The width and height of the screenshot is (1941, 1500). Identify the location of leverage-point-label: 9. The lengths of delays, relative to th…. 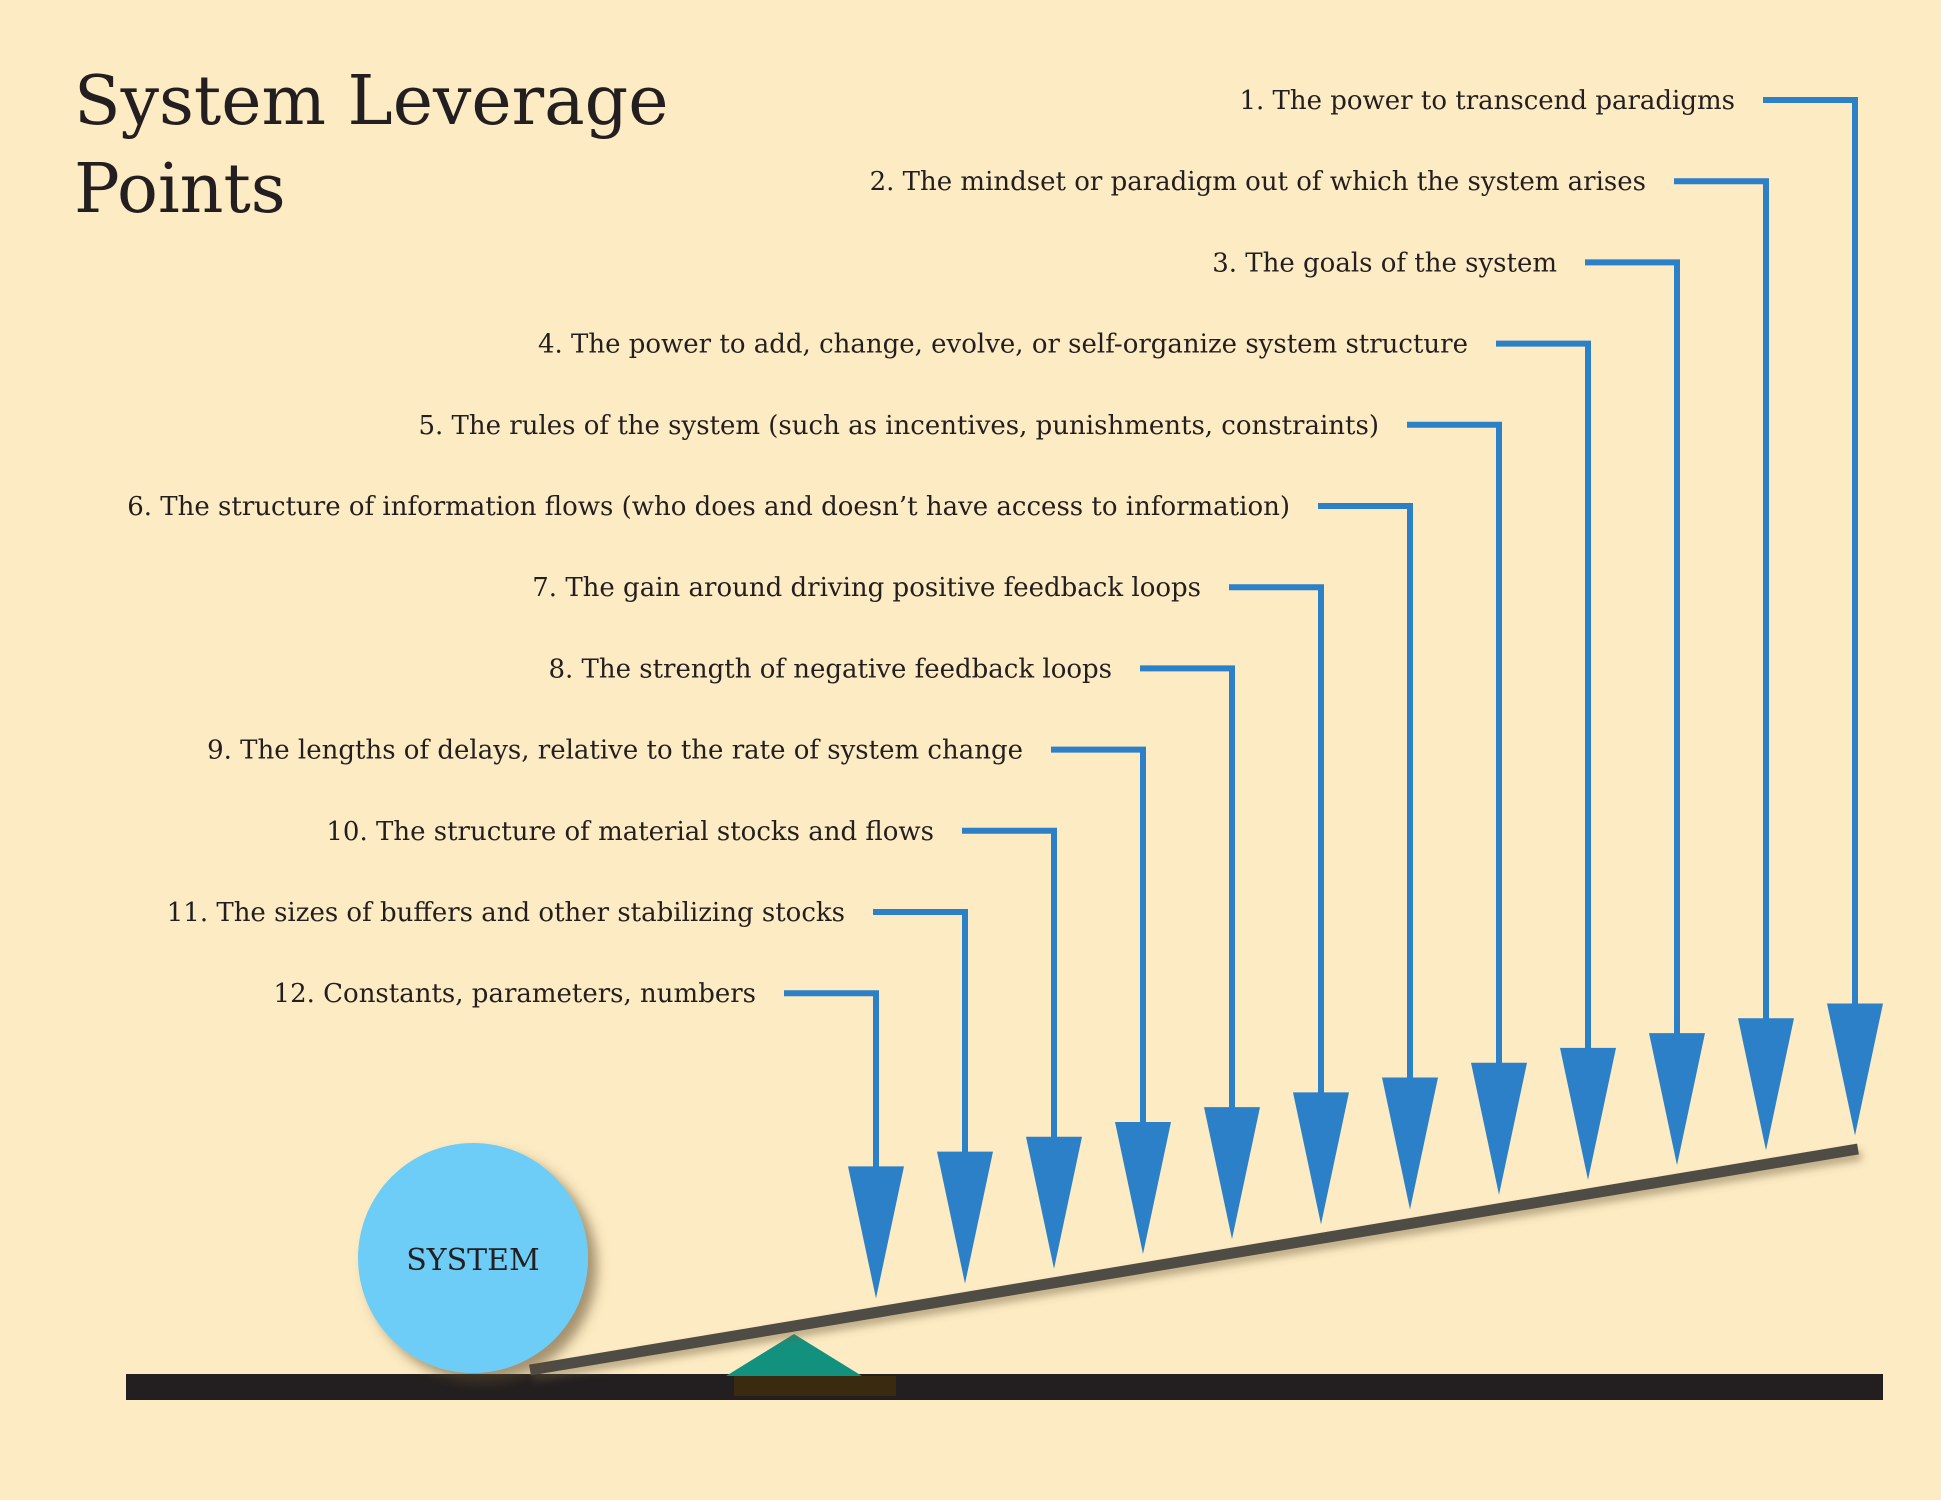
(615, 751).